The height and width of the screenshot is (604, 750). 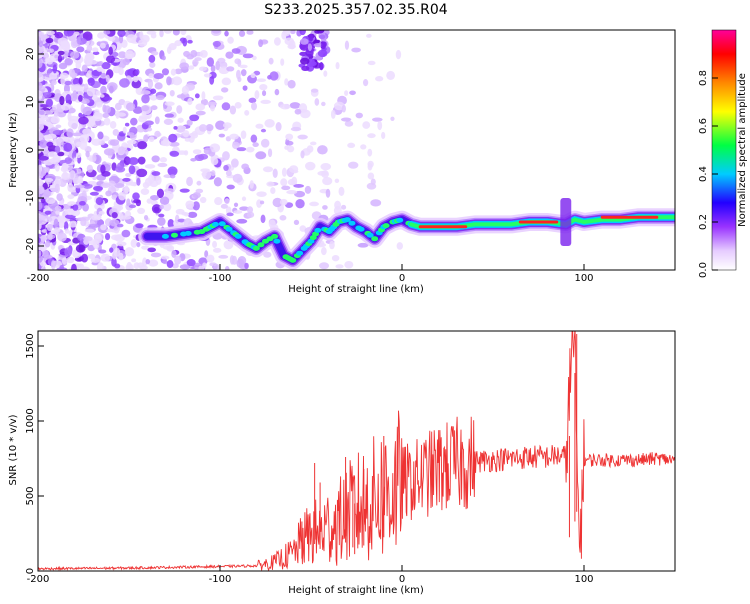 I want to click on colorbar-tick-label: 0.8, so click(x=703, y=78).